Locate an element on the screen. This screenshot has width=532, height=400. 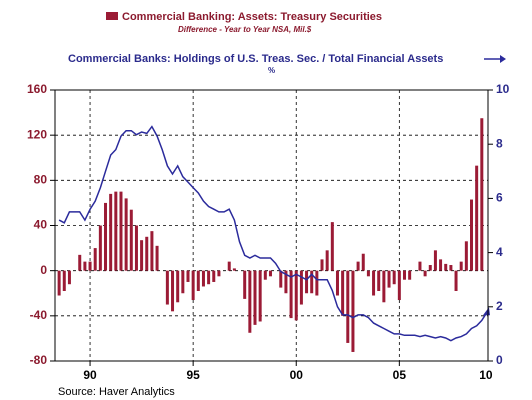
legend-units: Difference - Year to Year NSA, Mil.$ is located at coordinates (245, 29).